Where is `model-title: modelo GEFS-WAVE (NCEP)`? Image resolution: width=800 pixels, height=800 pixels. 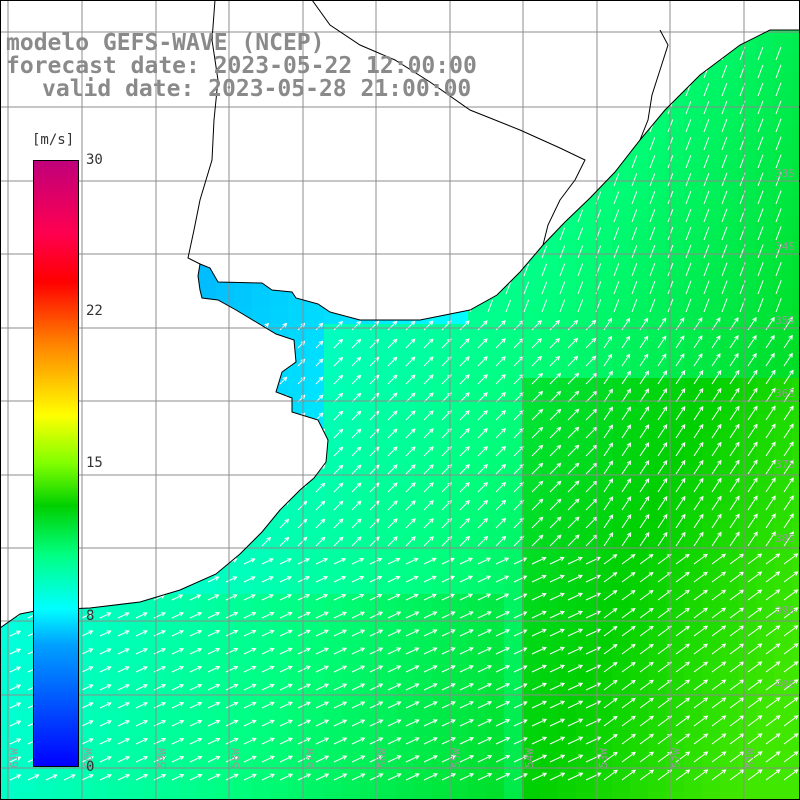
model-title: modelo GEFS-WAVE (NCEP) is located at coordinates (165, 43).